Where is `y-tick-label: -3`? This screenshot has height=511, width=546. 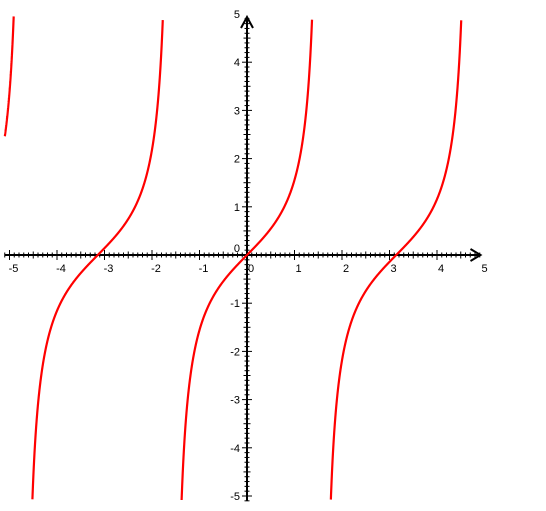 y-tick-label: -3 is located at coordinates (235, 401).